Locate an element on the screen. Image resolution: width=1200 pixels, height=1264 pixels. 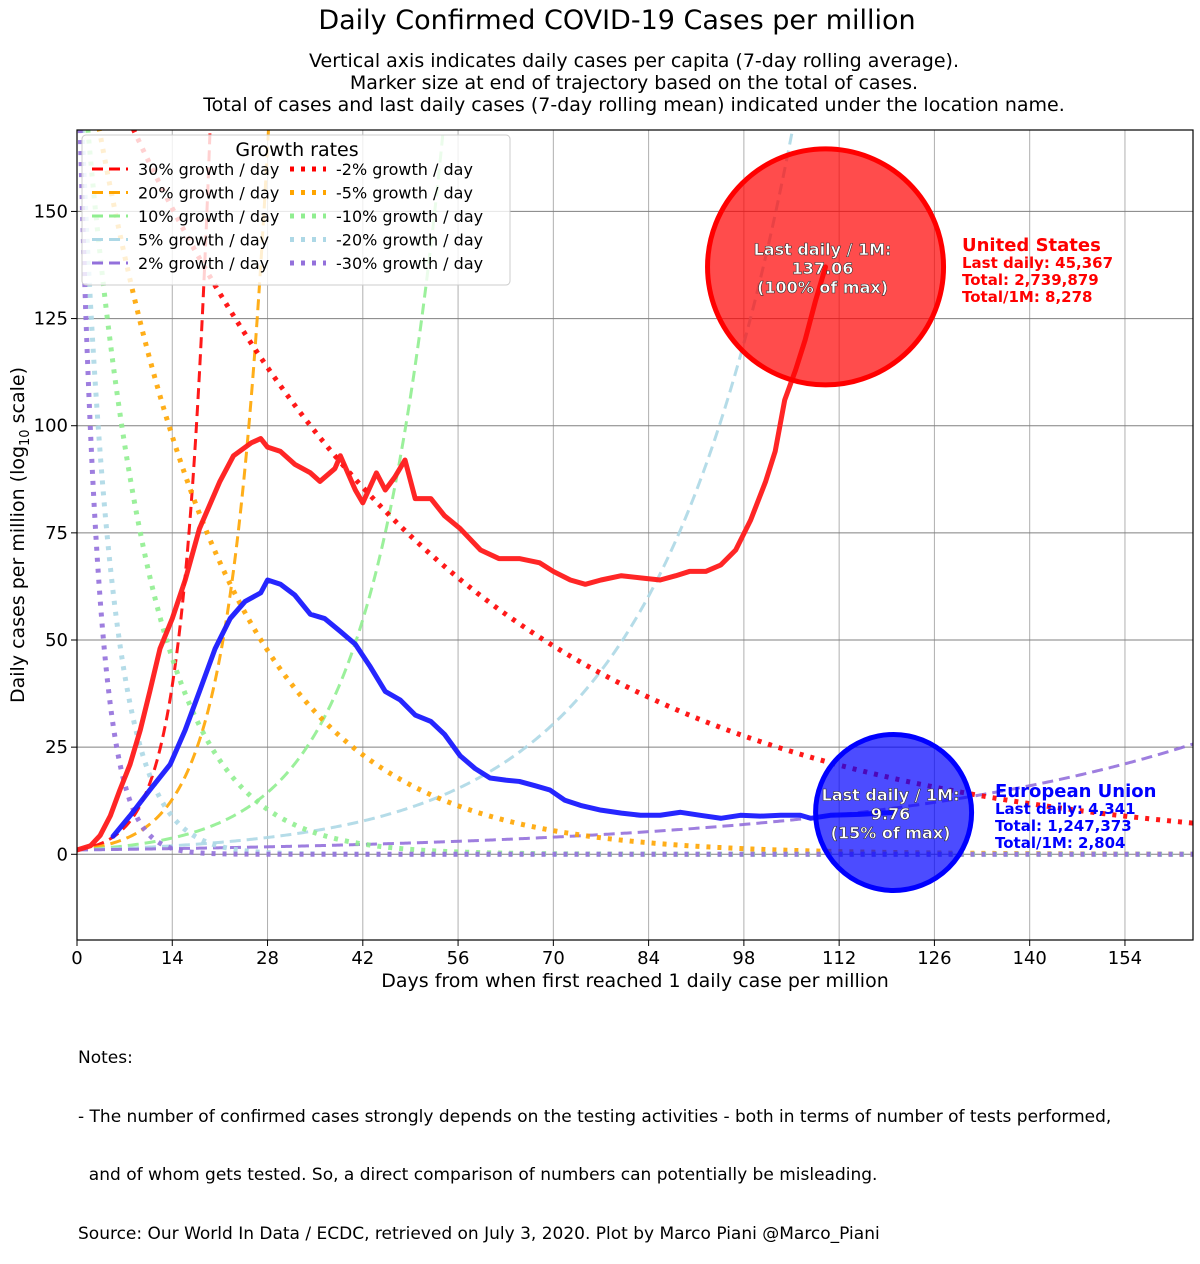
legend-label: 30% growth / day is located at coordinates (208, 169).